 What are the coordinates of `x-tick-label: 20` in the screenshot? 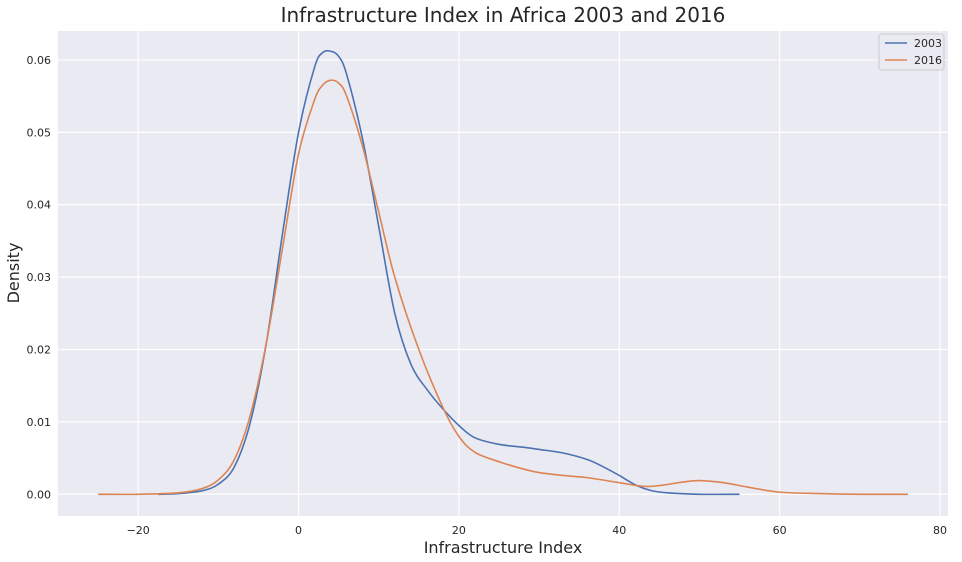 It's located at (459, 530).